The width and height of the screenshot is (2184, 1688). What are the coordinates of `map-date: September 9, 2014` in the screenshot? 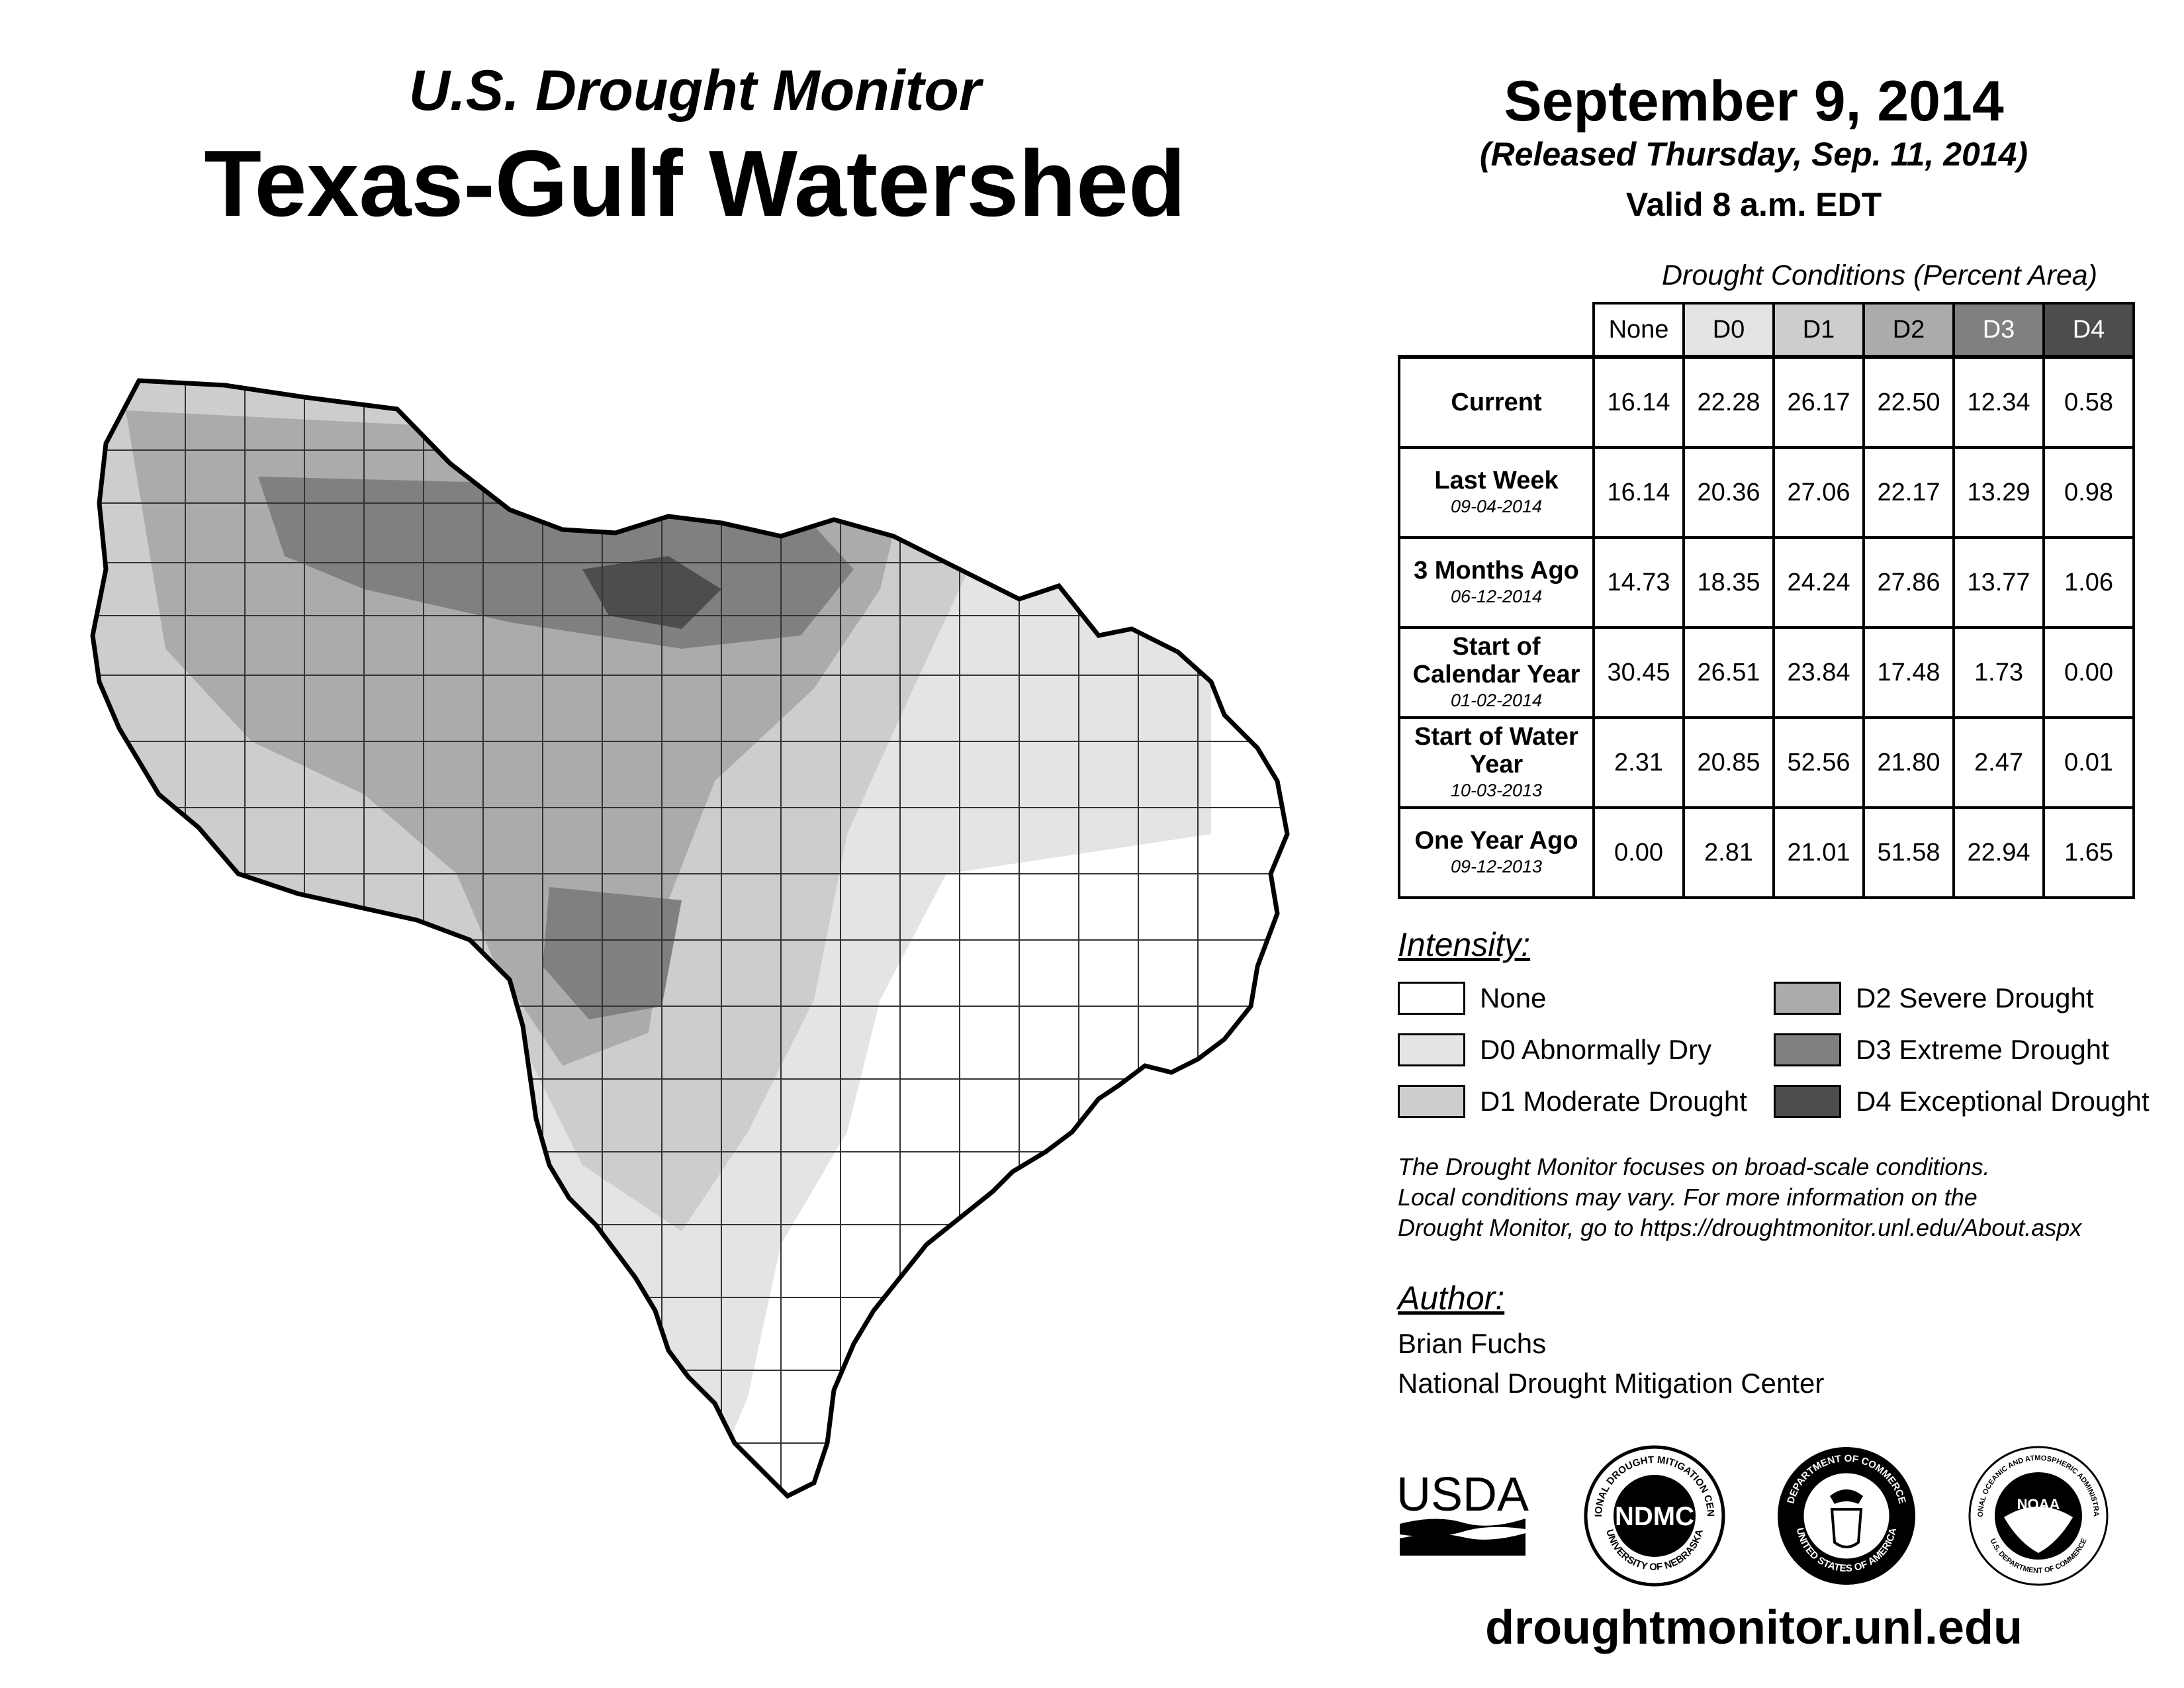 It's located at (1754, 101).